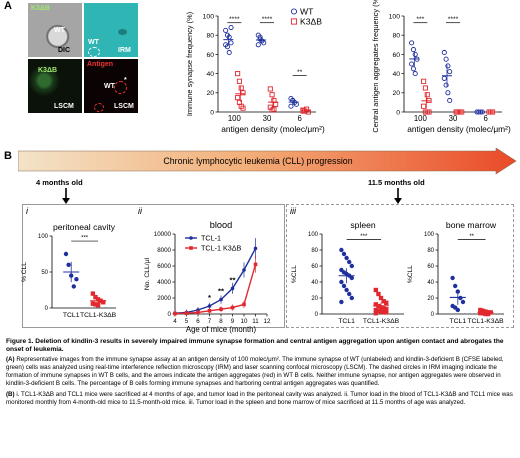  I want to click on y-tick-label: 6000, so click(164, 266).